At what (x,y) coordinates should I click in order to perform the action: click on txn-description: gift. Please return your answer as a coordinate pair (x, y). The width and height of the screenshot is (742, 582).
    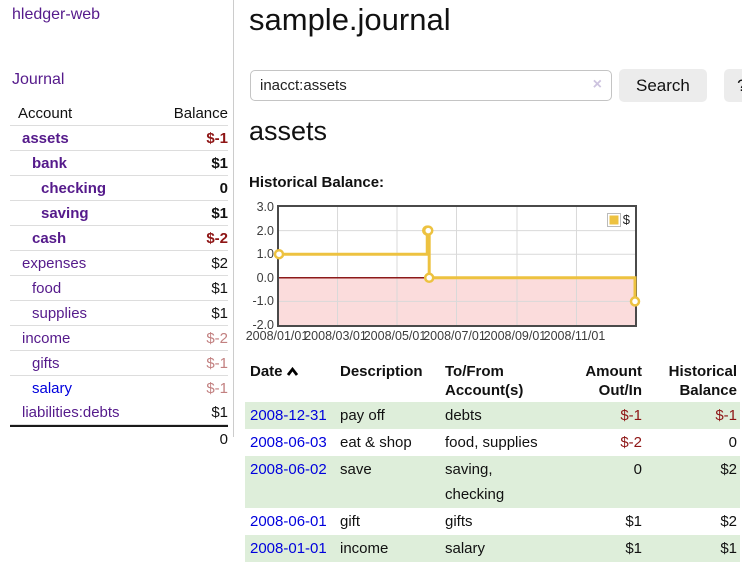
    Looking at the image, I should click on (350, 521).